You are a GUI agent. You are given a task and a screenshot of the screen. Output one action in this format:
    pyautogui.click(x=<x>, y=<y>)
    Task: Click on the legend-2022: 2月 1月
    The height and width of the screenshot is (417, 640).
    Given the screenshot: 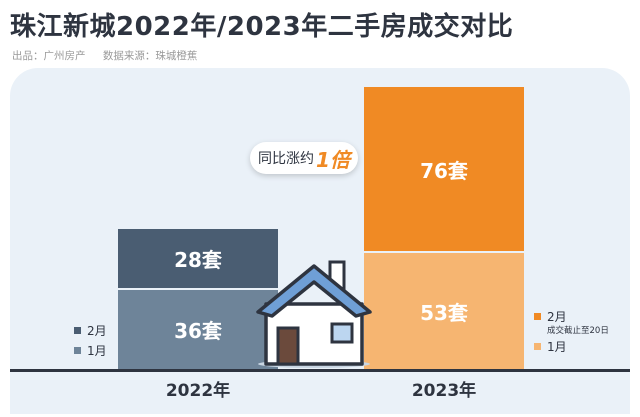 What is the action you would take?
    pyautogui.click(x=90, y=340)
    